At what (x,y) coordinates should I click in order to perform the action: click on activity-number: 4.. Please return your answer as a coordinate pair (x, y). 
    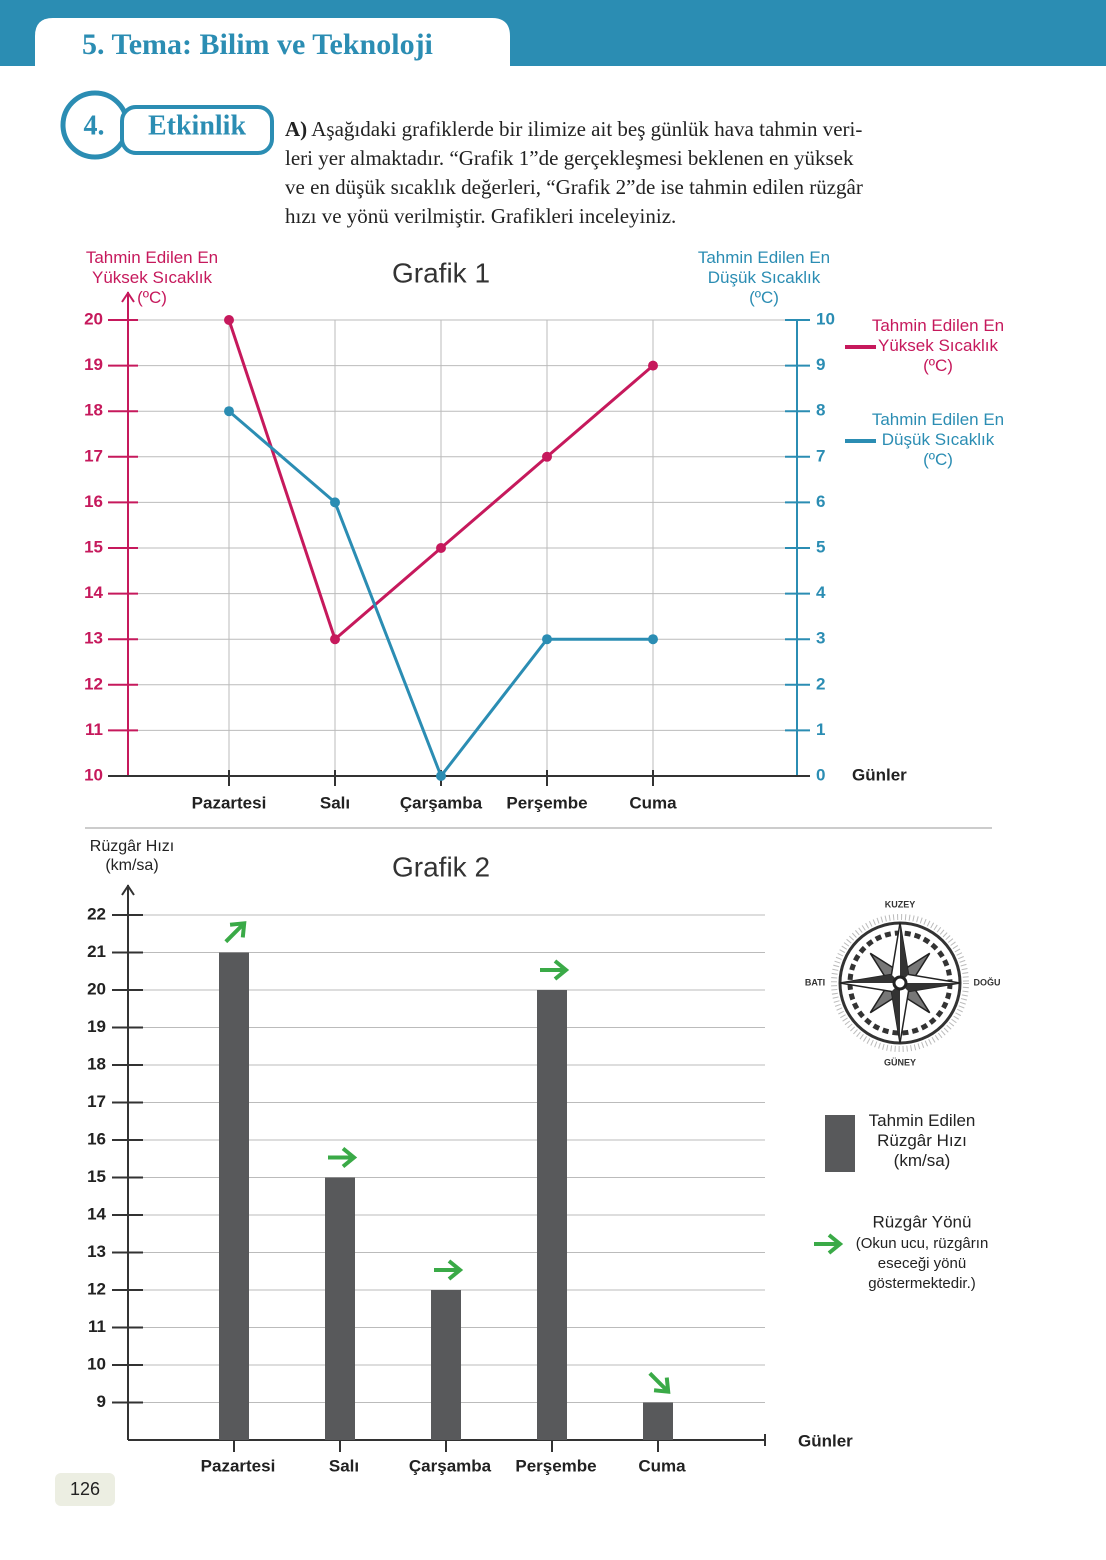
    Looking at the image, I should click on (94, 125).